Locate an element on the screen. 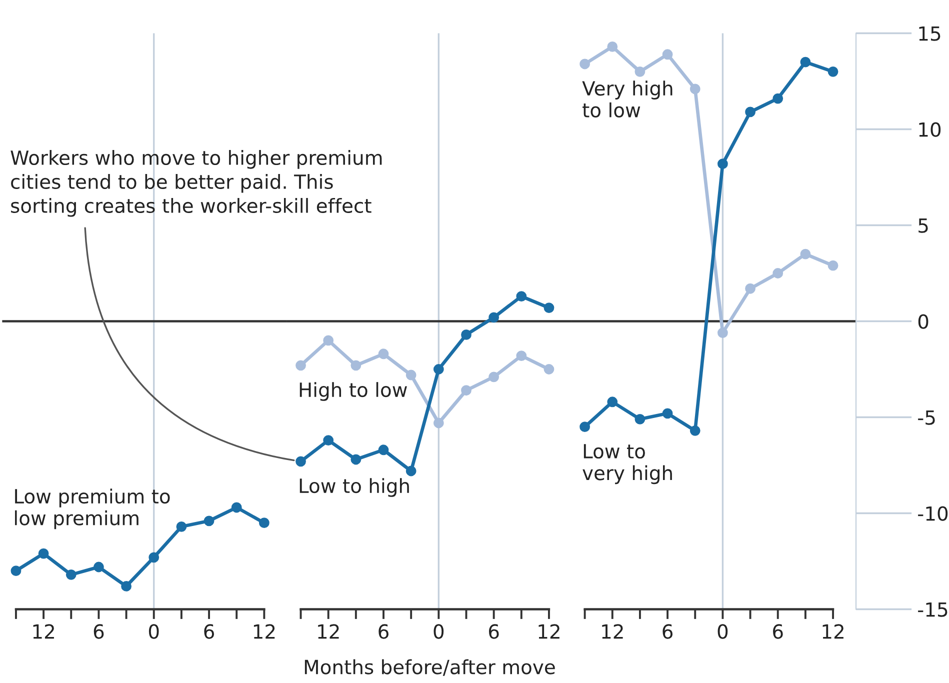  annotation: Workers who move to higher premium cities tend to be better paid. This sorting creates the worker-skill effect is located at coordinates (196, 183).